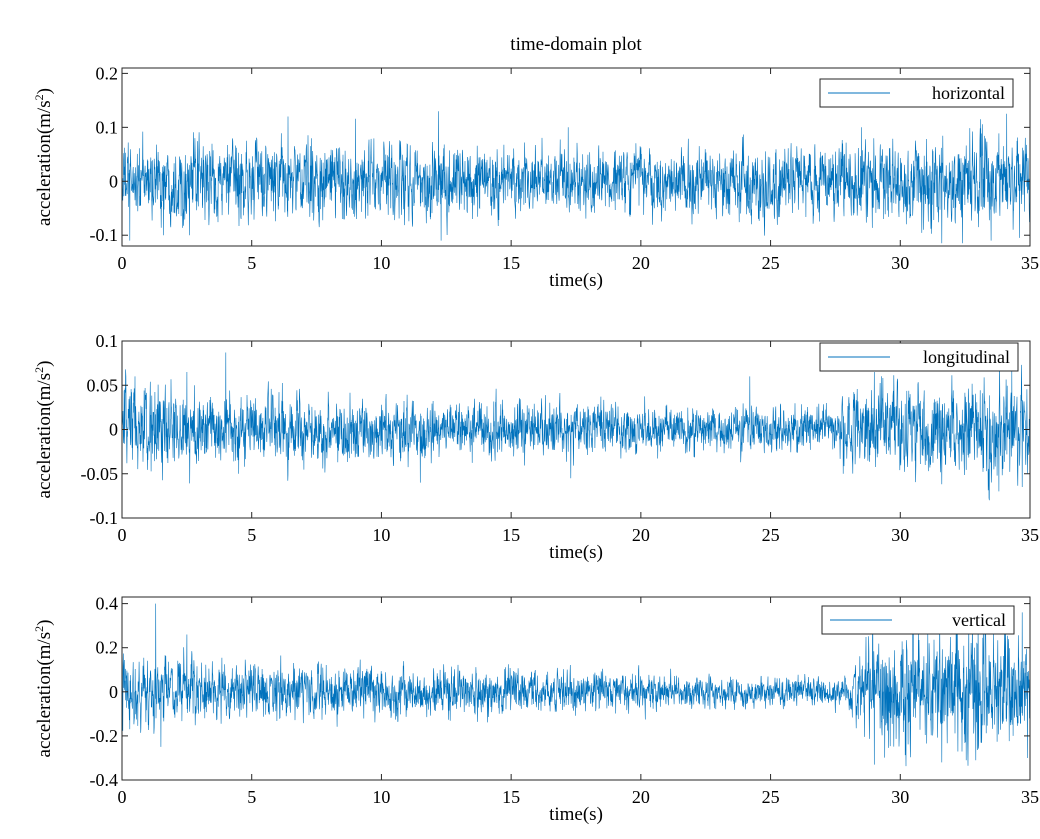 The height and width of the screenshot is (839, 1040). What do you see at coordinates (979, 620) in the screenshot?
I see `legend-label: vertical` at bounding box center [979, 620].